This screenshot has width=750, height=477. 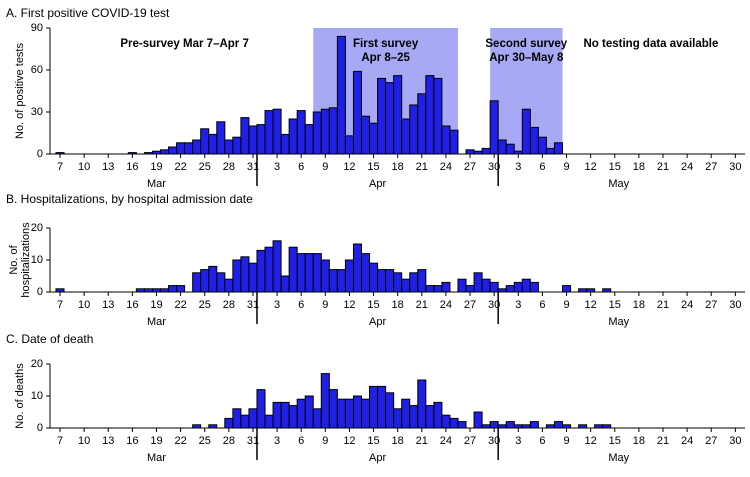 What do you see at coordinates (156, 184) in the screenshot?
I see `month-label: Mar` at bounding box center [156, 184].